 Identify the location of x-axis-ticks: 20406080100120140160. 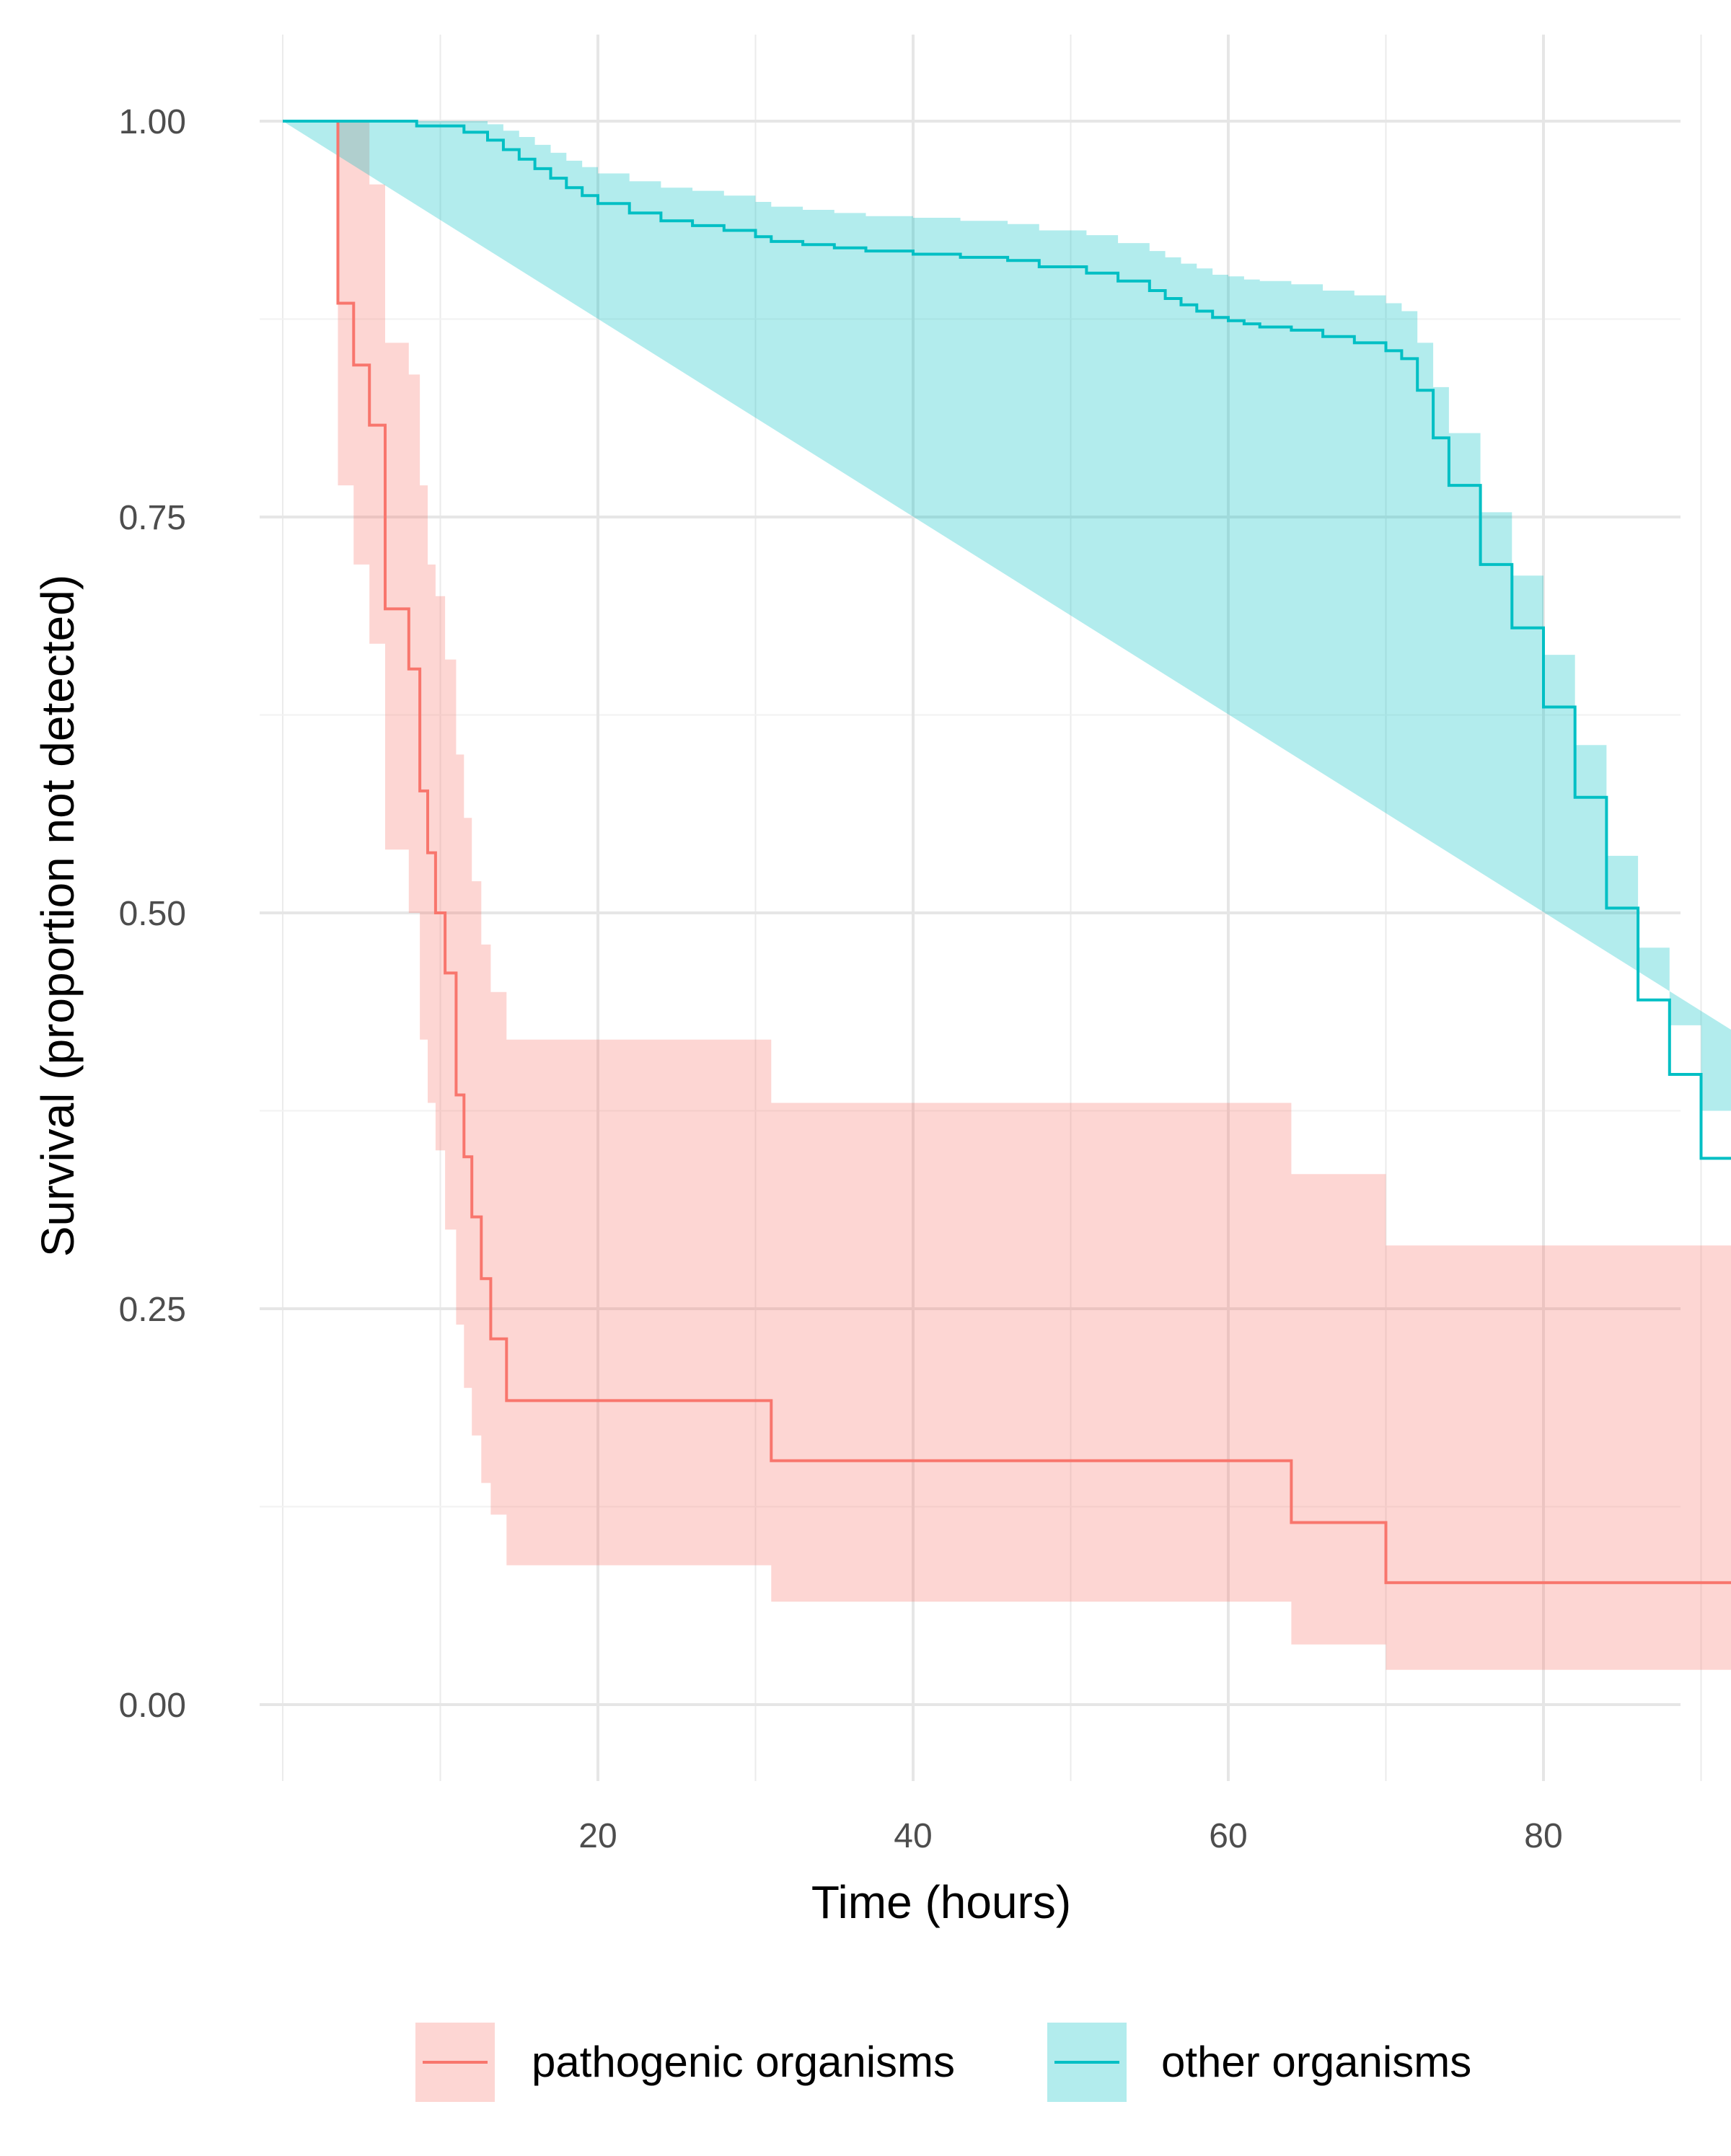
(1070, 1836).